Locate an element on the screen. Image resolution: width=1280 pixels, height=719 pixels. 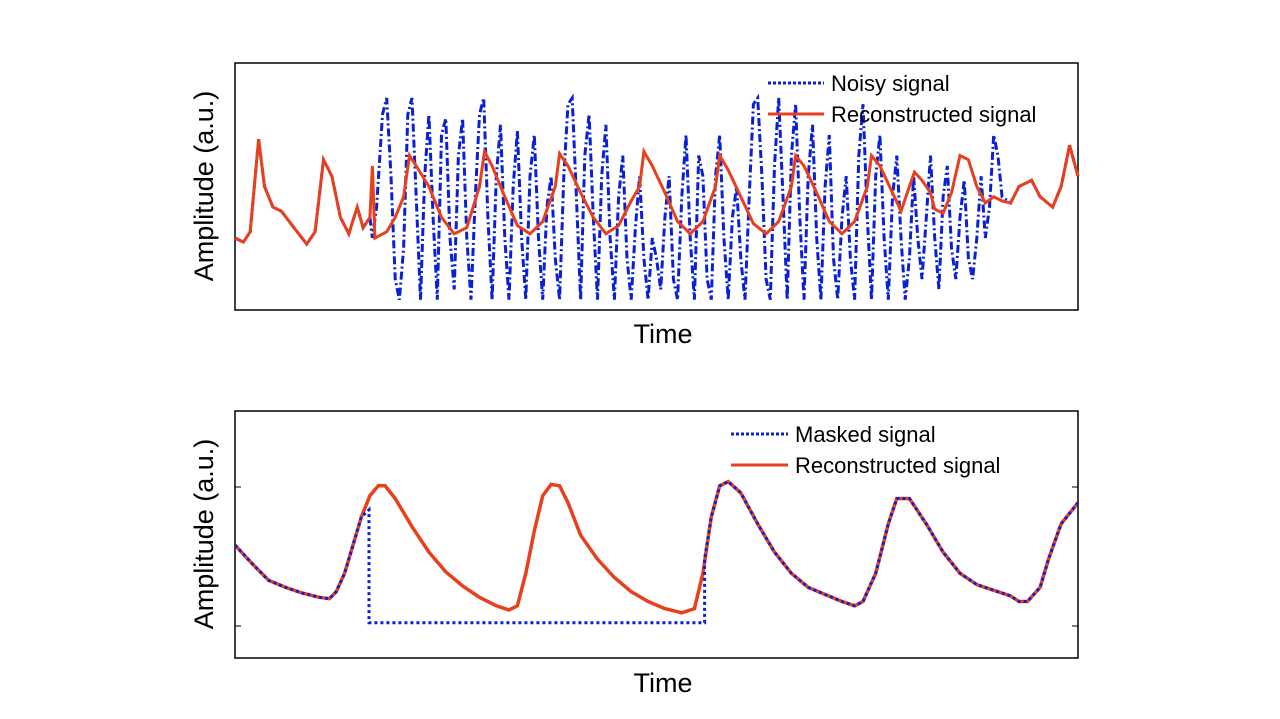
x-axis-label-bottom: Time is located at coordinates (663, 683).